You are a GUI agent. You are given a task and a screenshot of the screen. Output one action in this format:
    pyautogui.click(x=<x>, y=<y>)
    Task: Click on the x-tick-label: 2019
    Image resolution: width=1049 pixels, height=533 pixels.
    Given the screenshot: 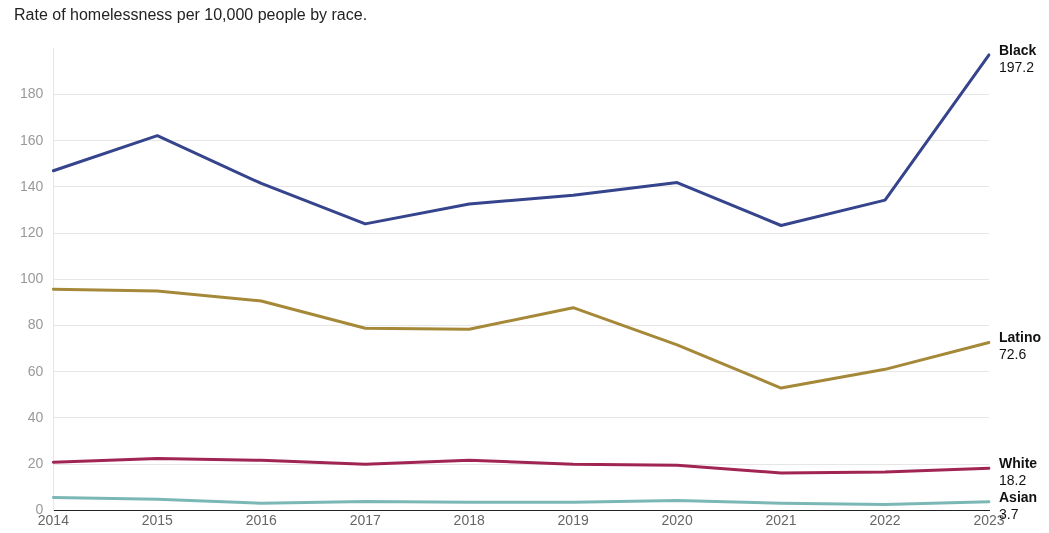 What is the action you would take?
    pyautogui.click(x=573, y=520)
    